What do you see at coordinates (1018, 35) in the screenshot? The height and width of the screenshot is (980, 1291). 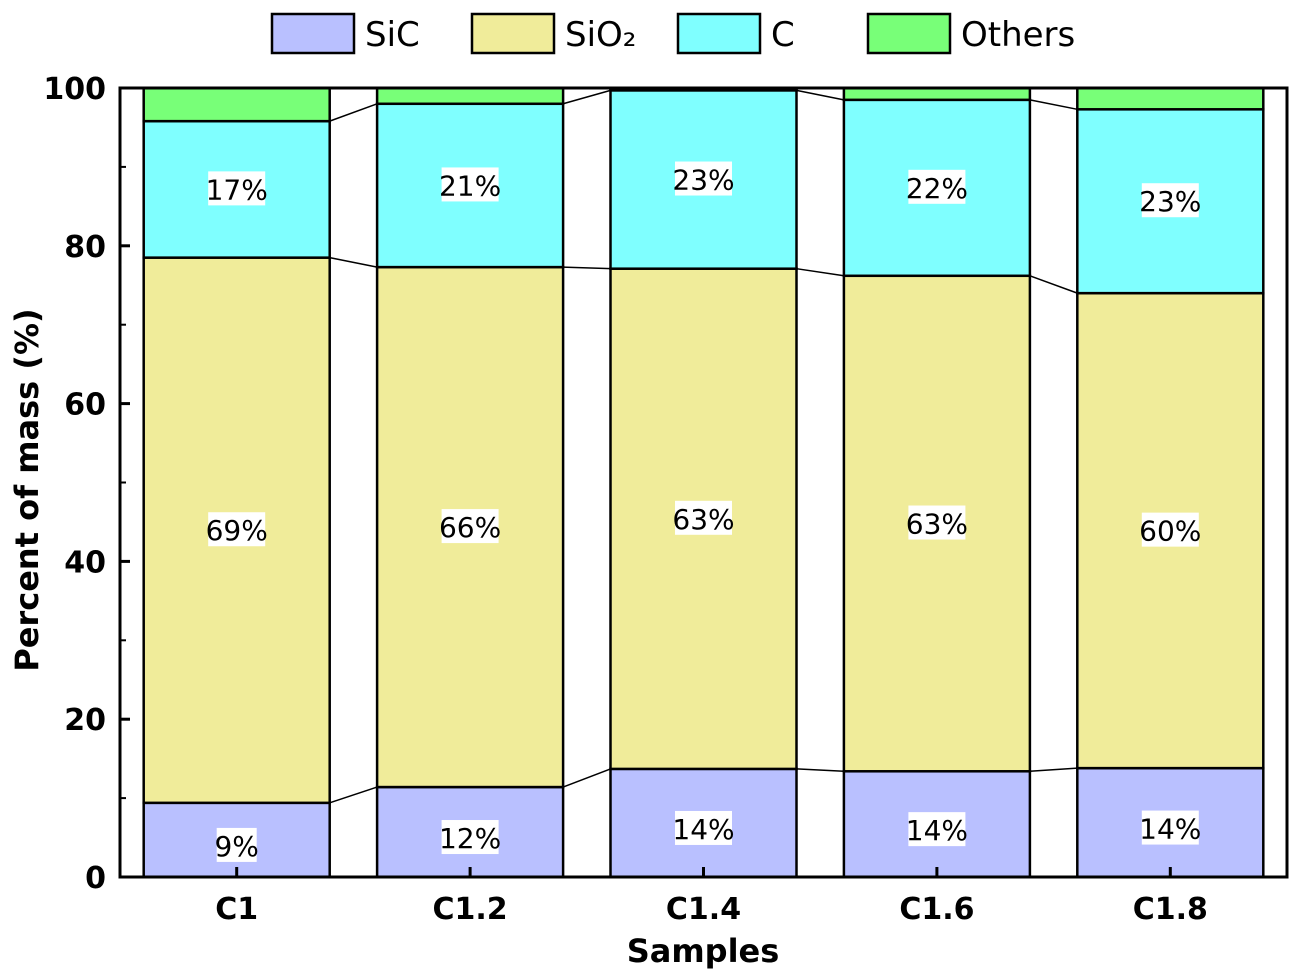 I see `legend-label: Others` at bounding box center [1018, 35].